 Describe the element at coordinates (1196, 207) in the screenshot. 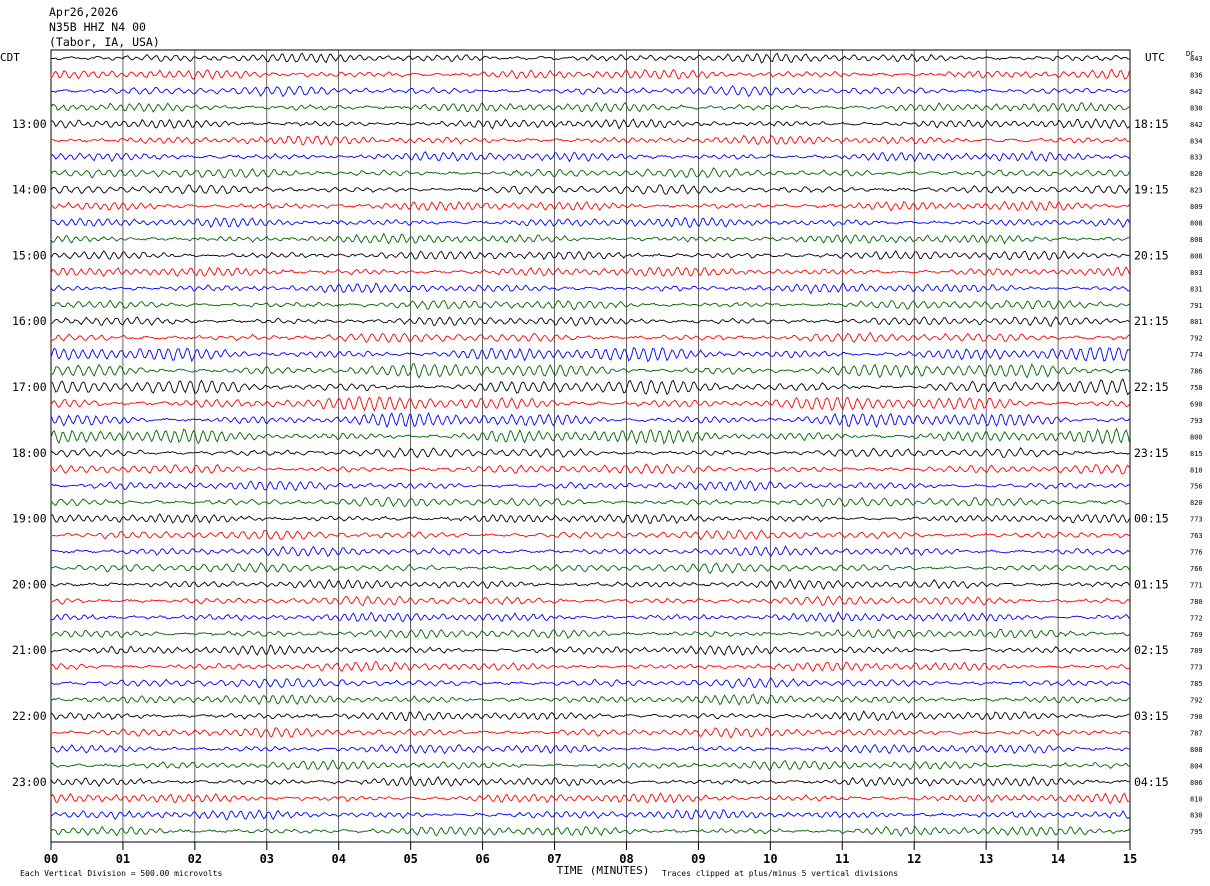

I see `dc-offset-label: 809` at that location.